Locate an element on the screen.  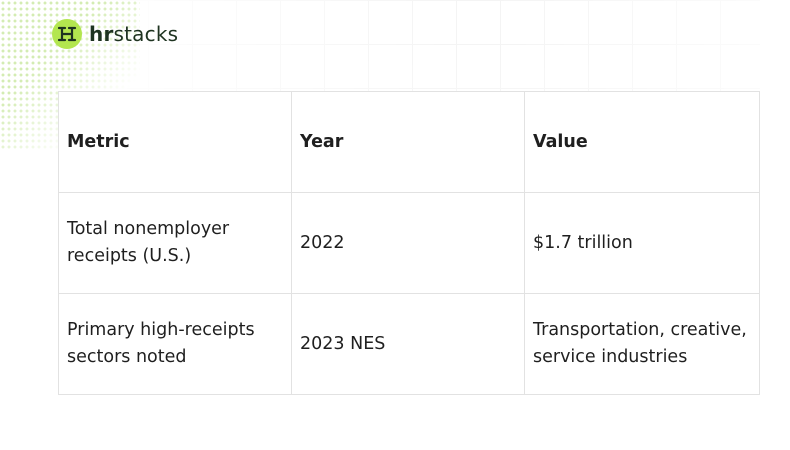
hr-logo-mark-icon is located at coordinates (67, 34).